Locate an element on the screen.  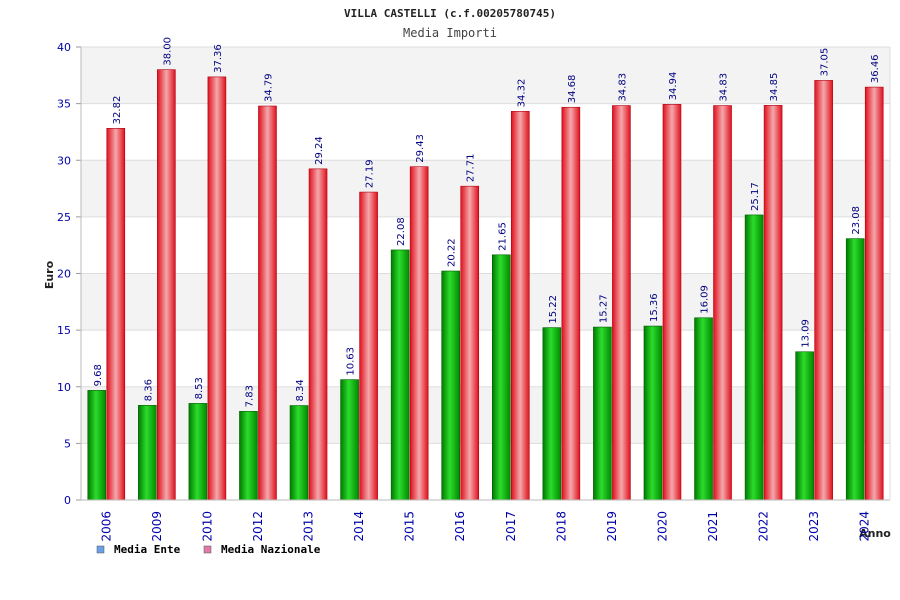
x-tick-label: 2006 is located at coordinates (106, 526).